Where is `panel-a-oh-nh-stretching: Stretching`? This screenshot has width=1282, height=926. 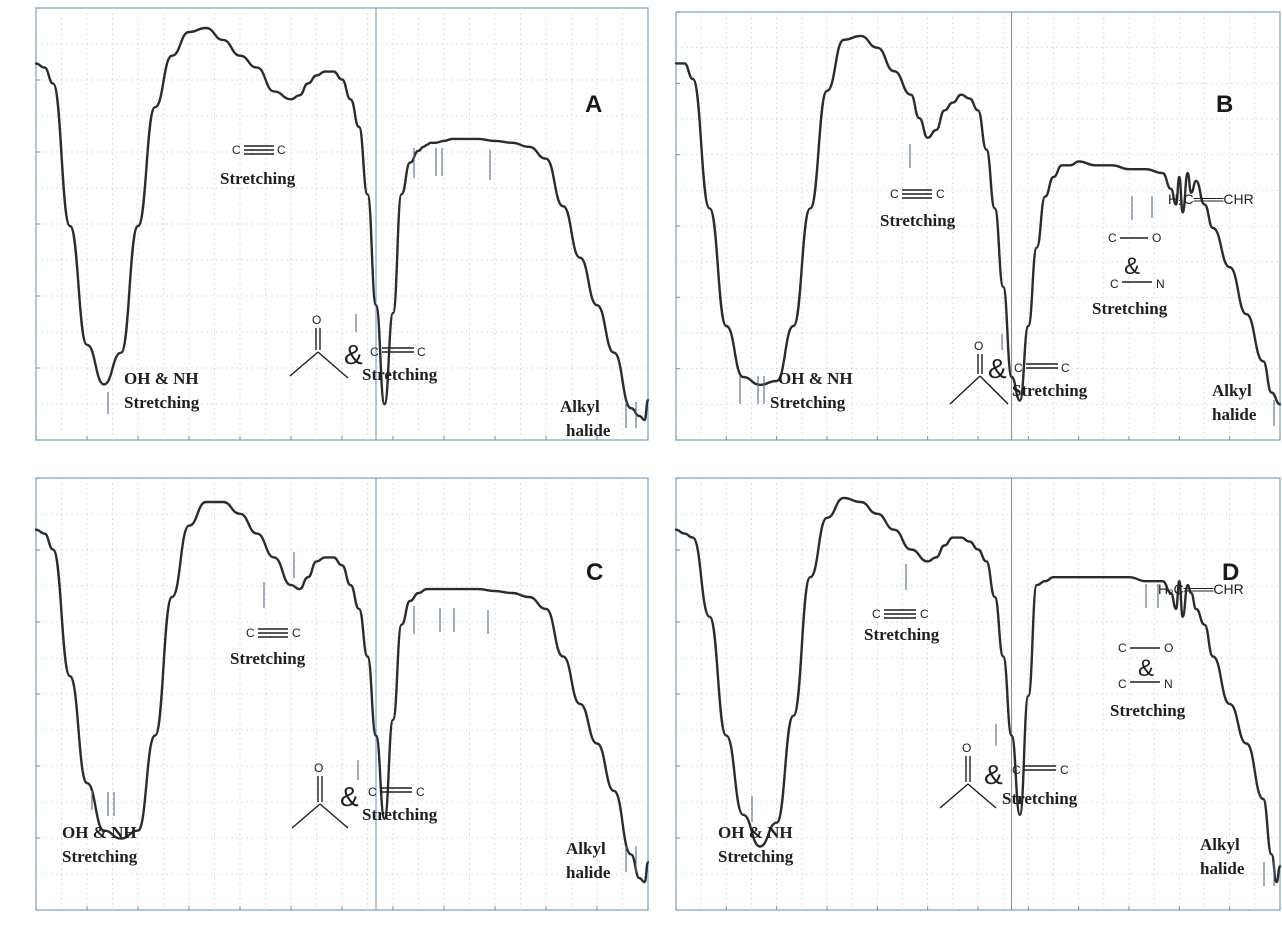
panel-a-oh-nh-stretching: Stretching is located at coordinates (162, 402).